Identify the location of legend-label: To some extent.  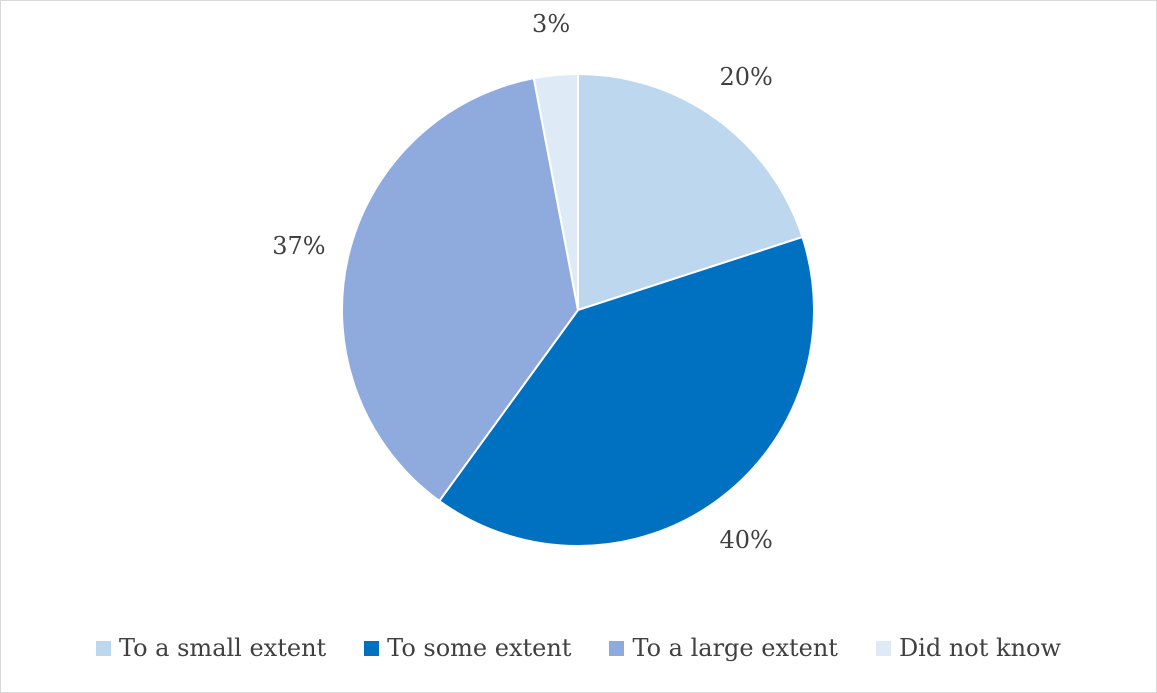
(479, 648).